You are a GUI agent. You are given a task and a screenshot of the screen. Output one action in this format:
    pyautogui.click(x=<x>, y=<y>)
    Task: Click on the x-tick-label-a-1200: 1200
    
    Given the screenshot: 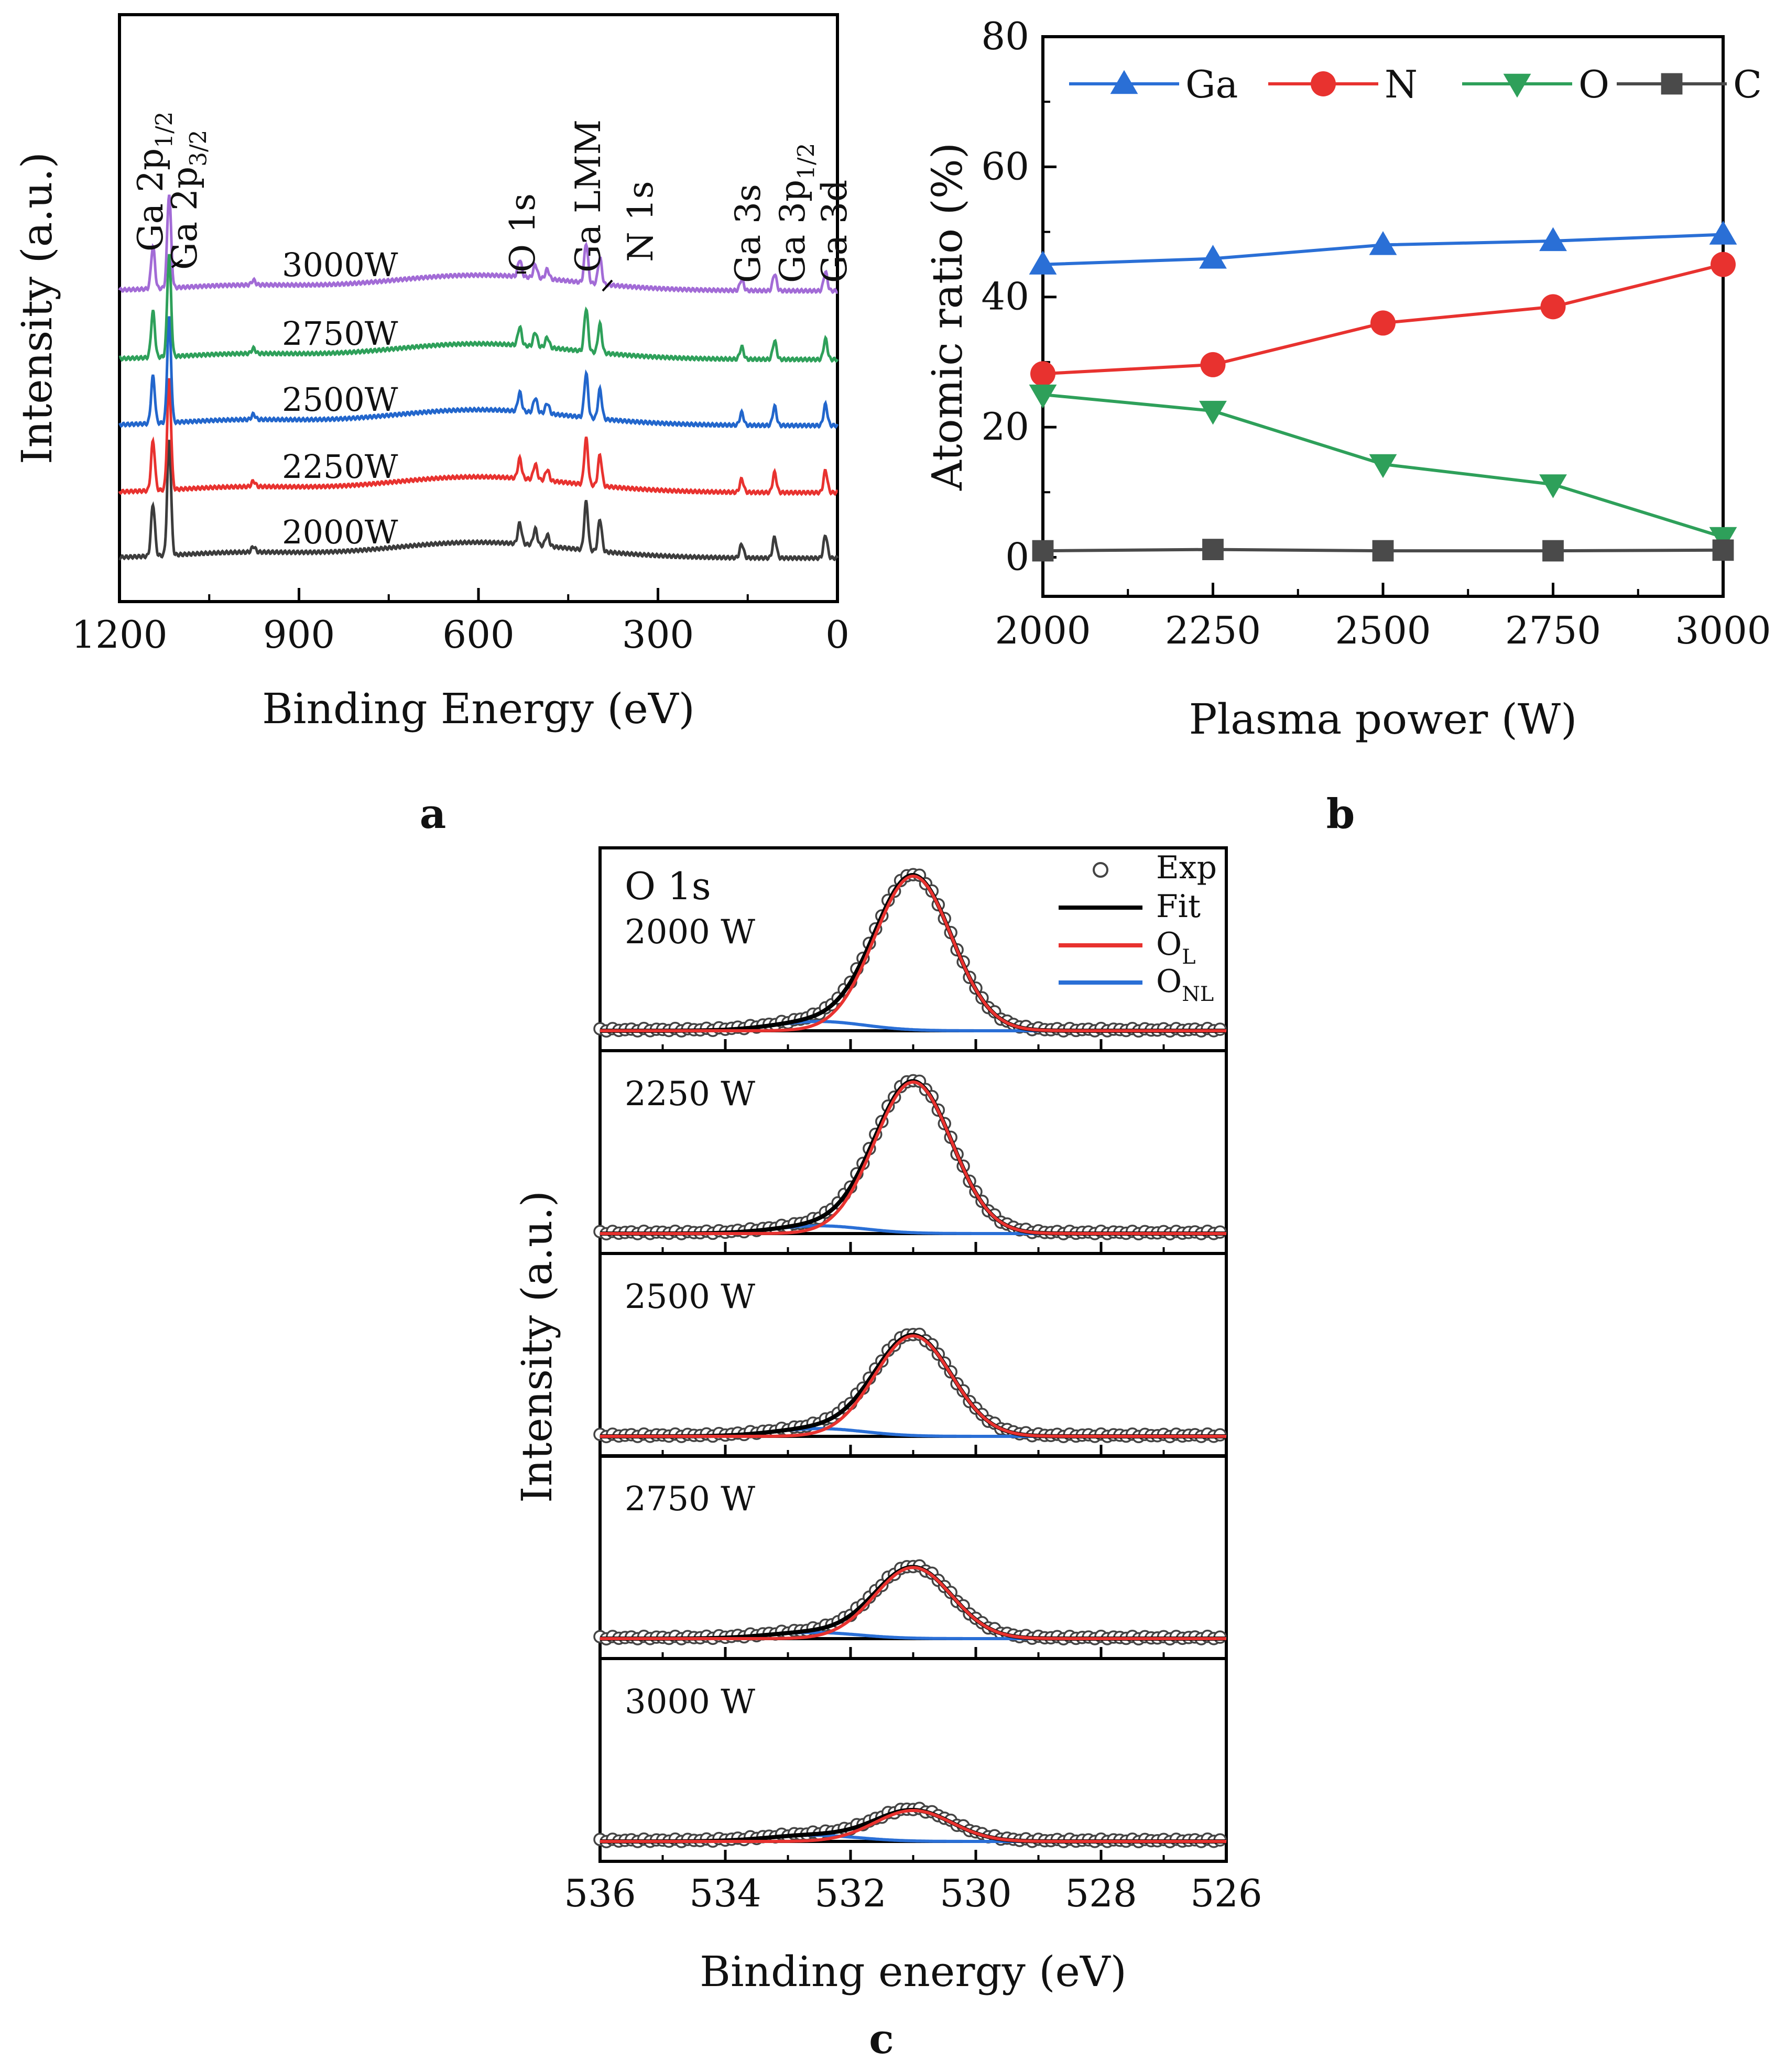 What is the action you would take?
    pyautogui.click(x=119, y=635)
    